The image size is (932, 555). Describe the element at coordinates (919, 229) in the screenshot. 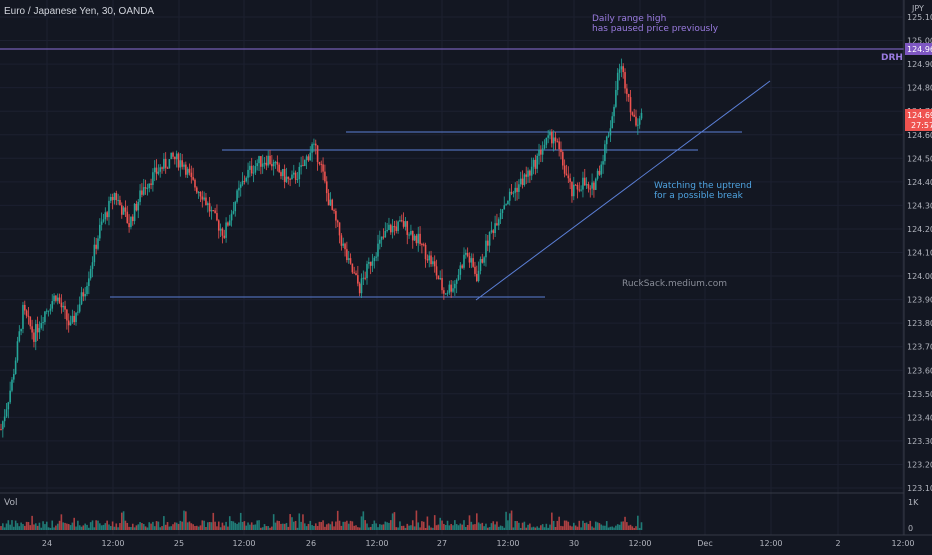

I see `price-tick-label: 124.200` at that location.